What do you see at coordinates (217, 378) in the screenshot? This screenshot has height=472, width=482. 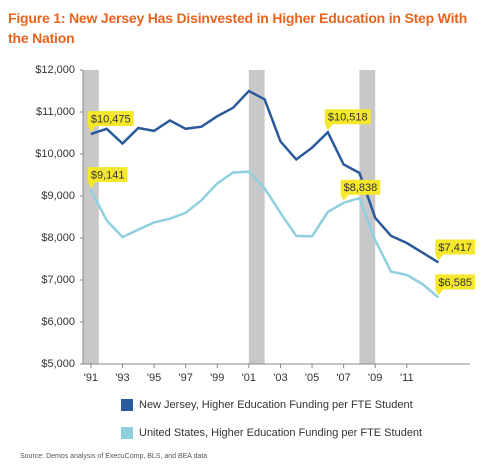 I see `x-tick-label: '99` at bounding box center [217, 378].